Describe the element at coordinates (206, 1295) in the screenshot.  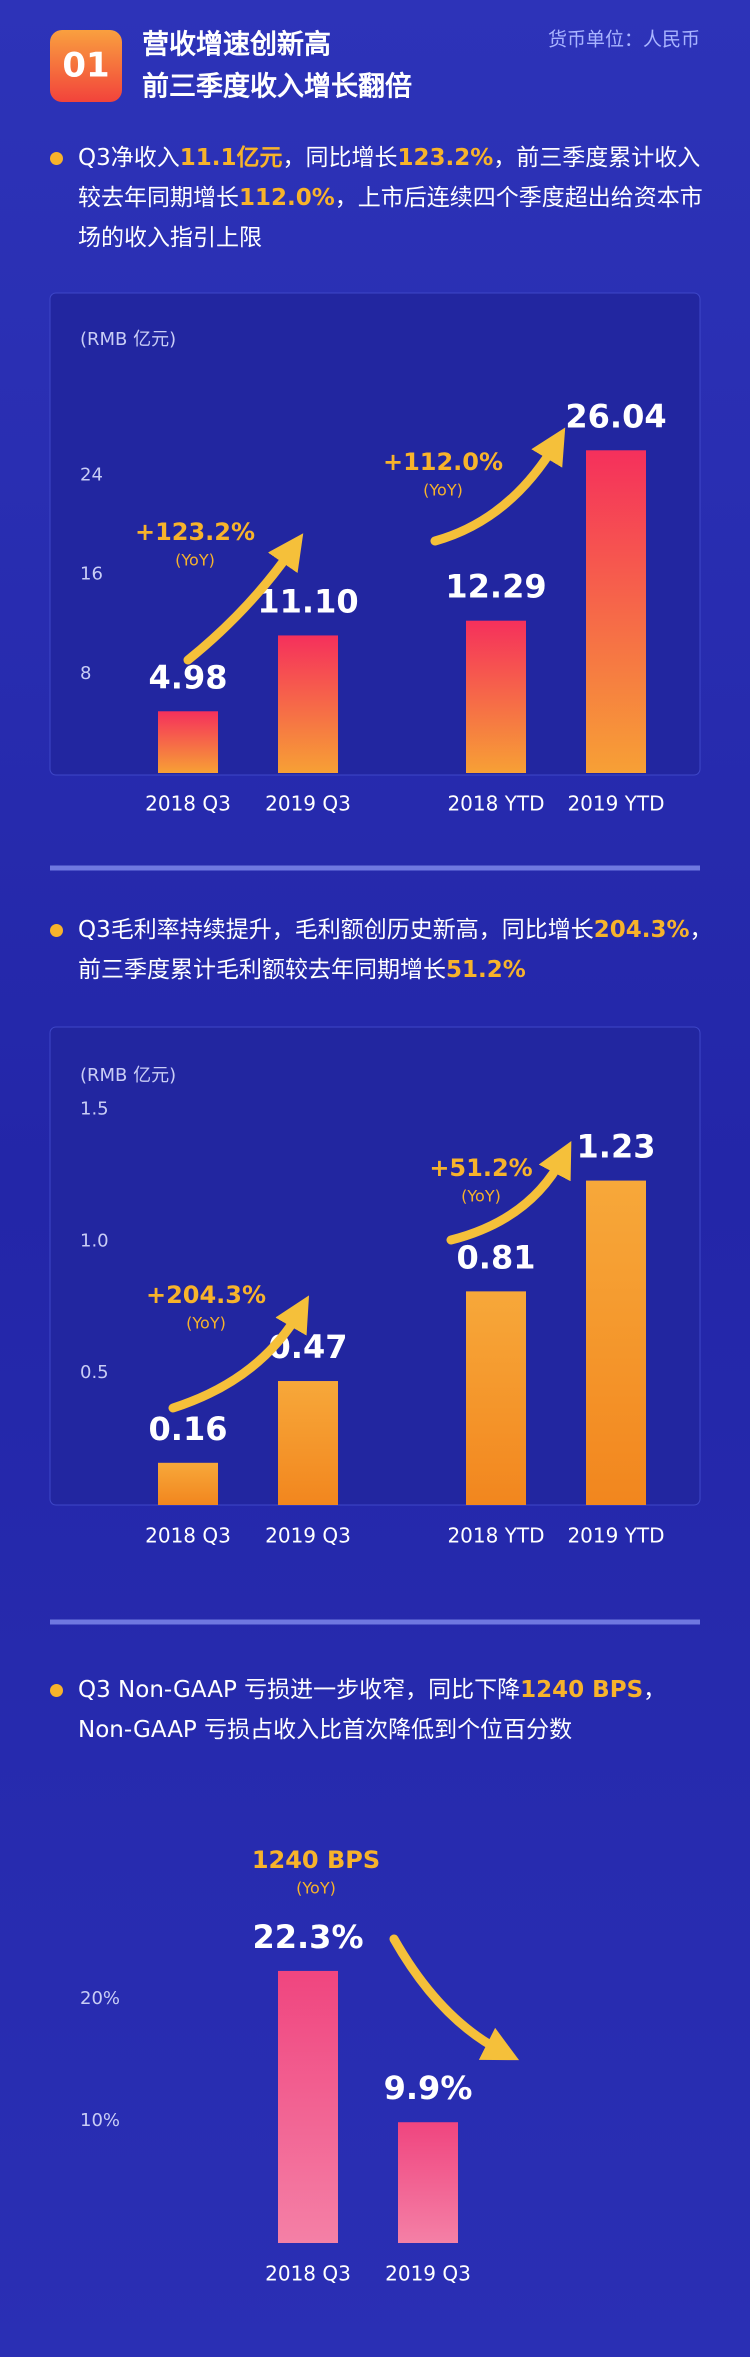
I see `annotation: +204.3%` at that location.